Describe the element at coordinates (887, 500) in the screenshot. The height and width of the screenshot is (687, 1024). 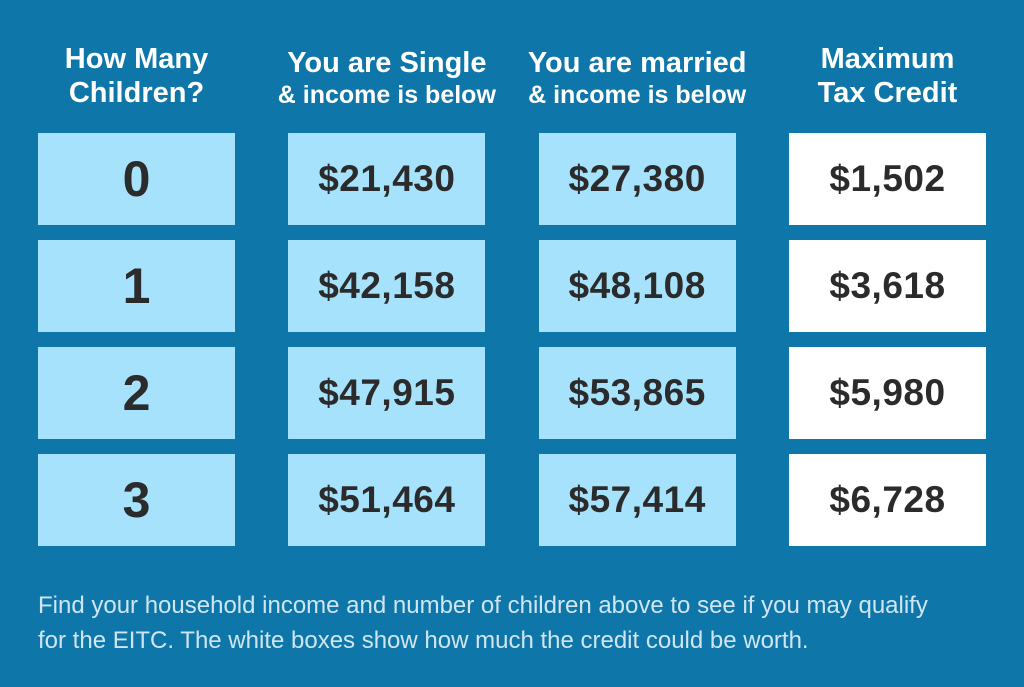
I see `cell-max-credit-row4: $6,728` at that location.